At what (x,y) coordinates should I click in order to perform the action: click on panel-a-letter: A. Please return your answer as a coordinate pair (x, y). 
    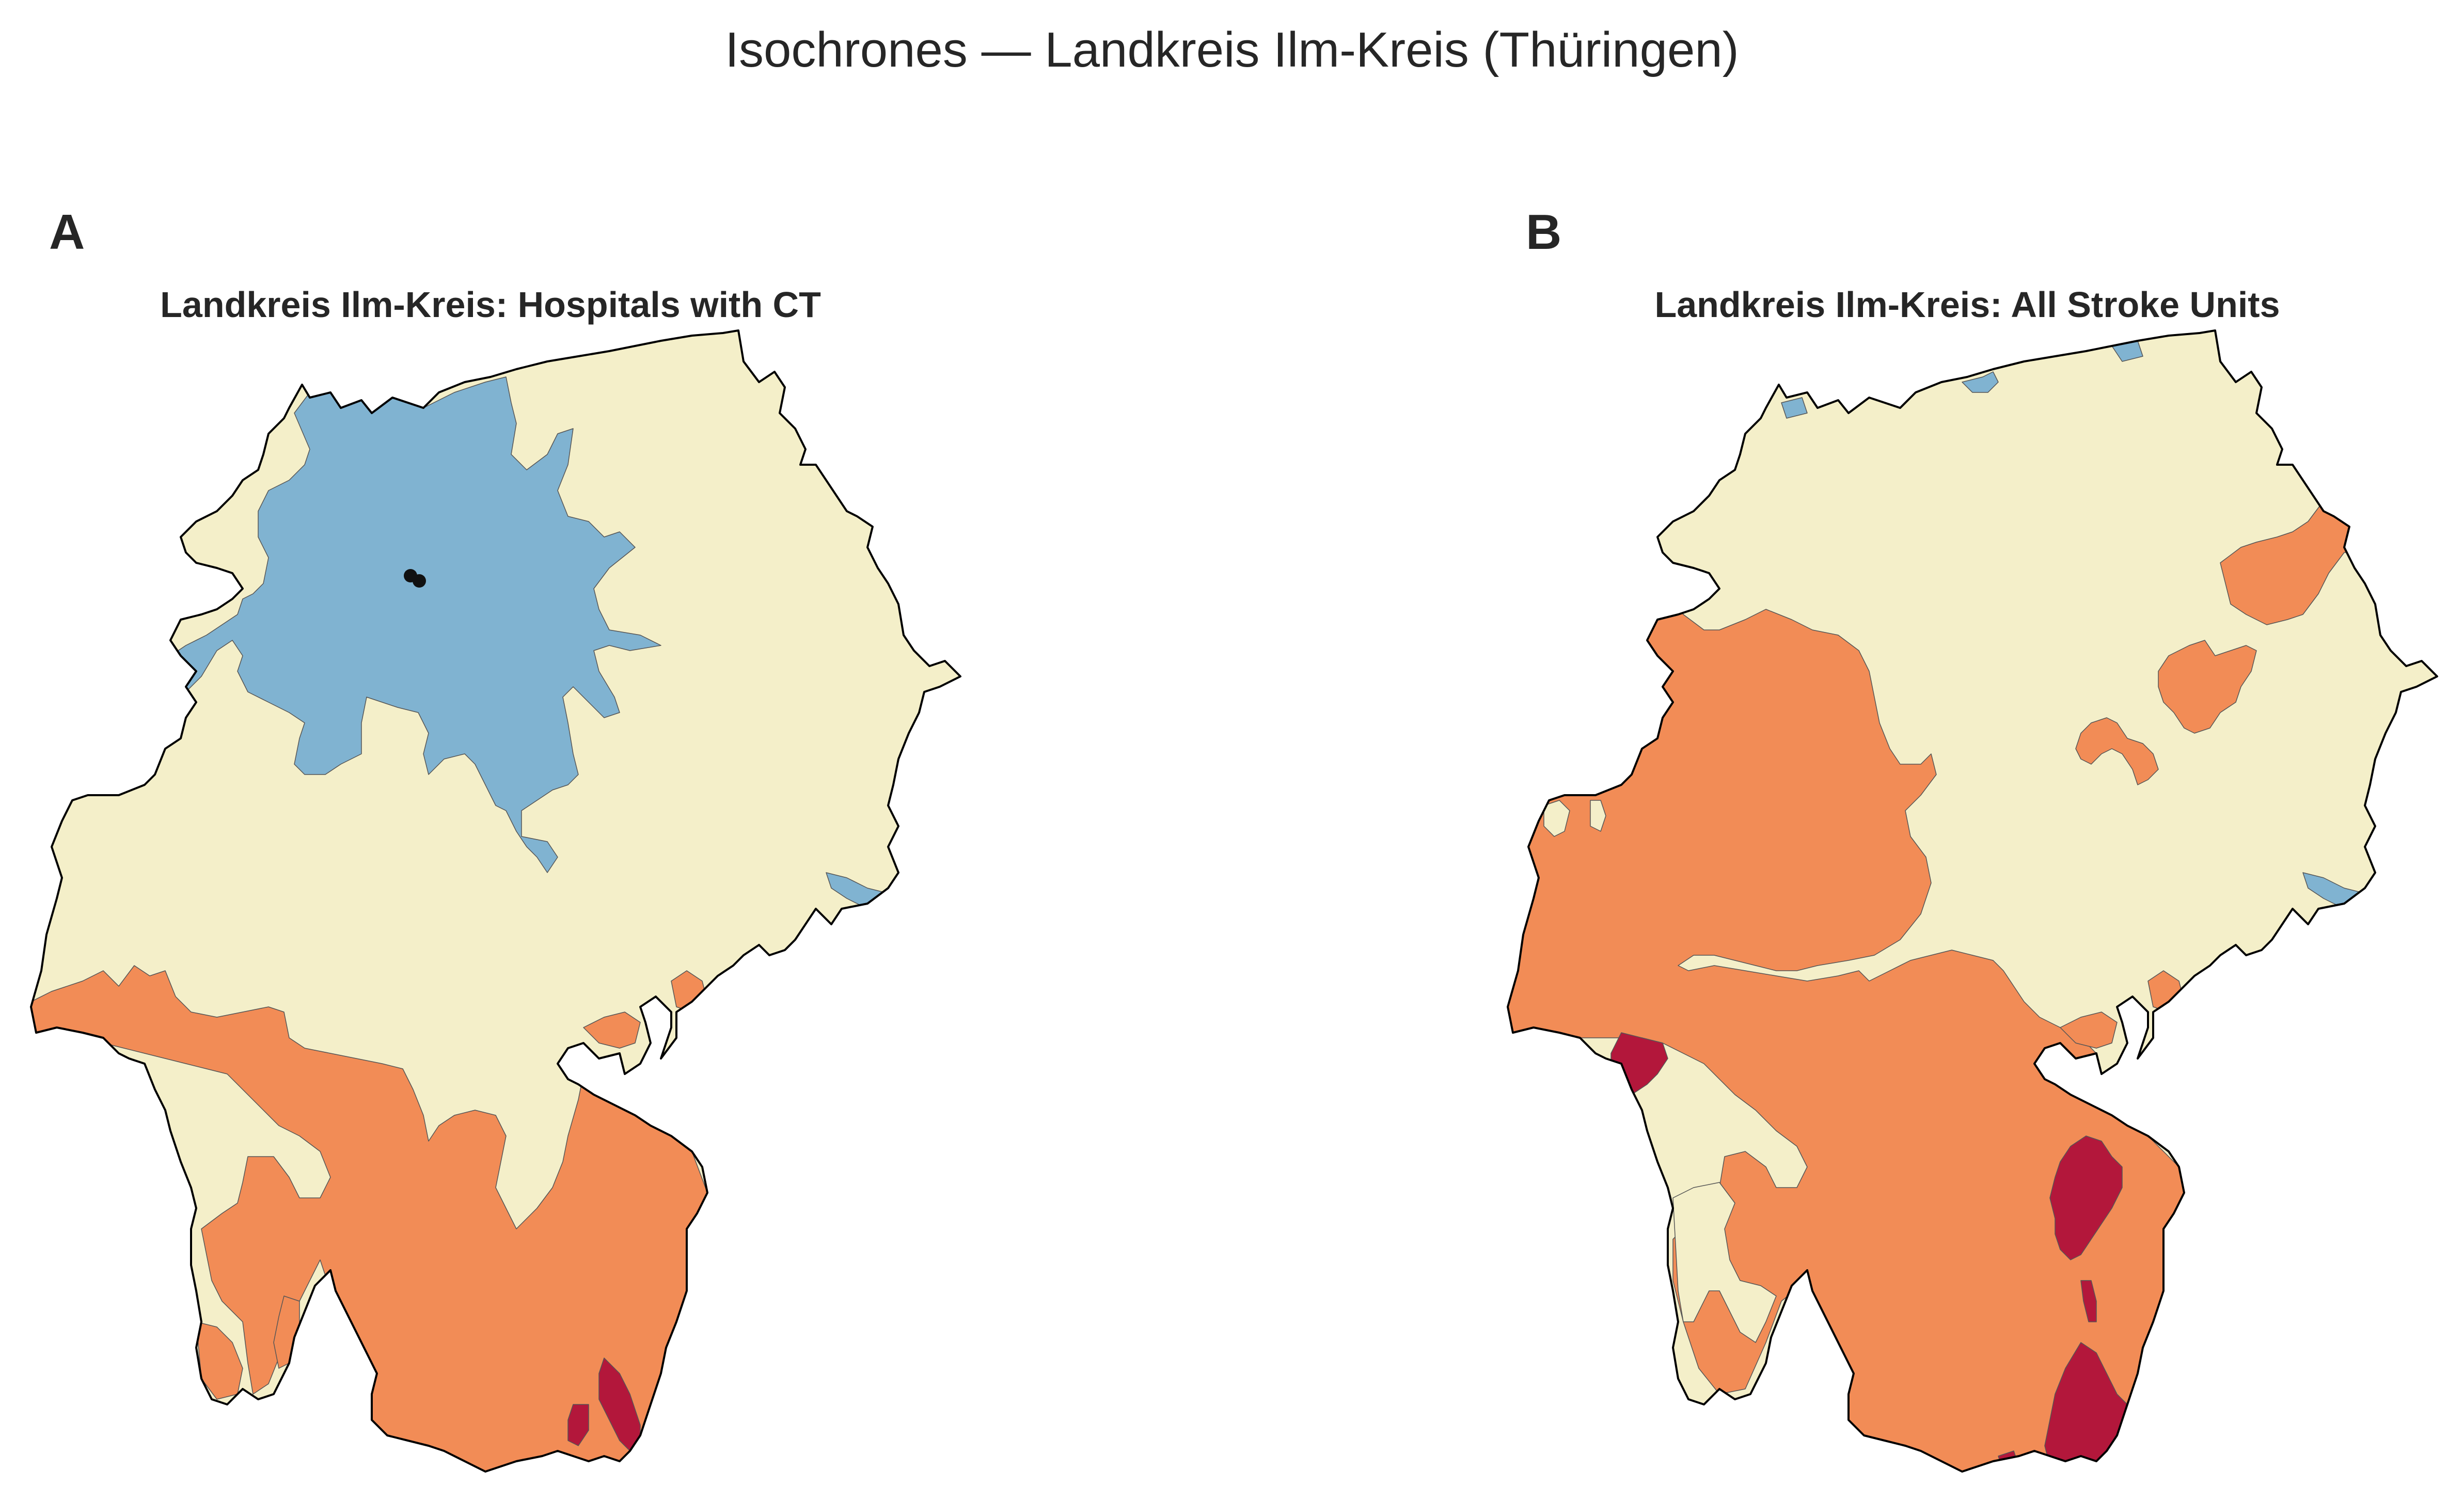
    Looking at the image, I should click on (67, 232).